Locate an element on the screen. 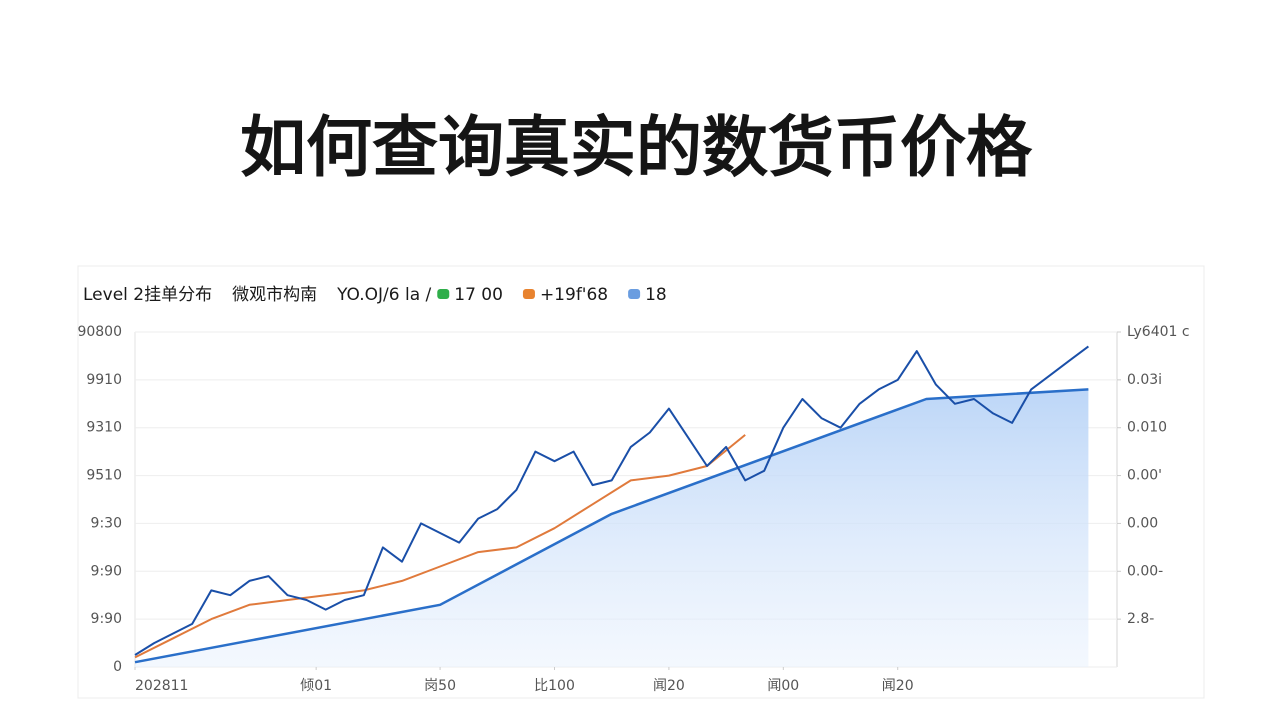 This screenshot has height=724, width=1280. x-tick-label: 闻00 is located at coordinates (783, 686).